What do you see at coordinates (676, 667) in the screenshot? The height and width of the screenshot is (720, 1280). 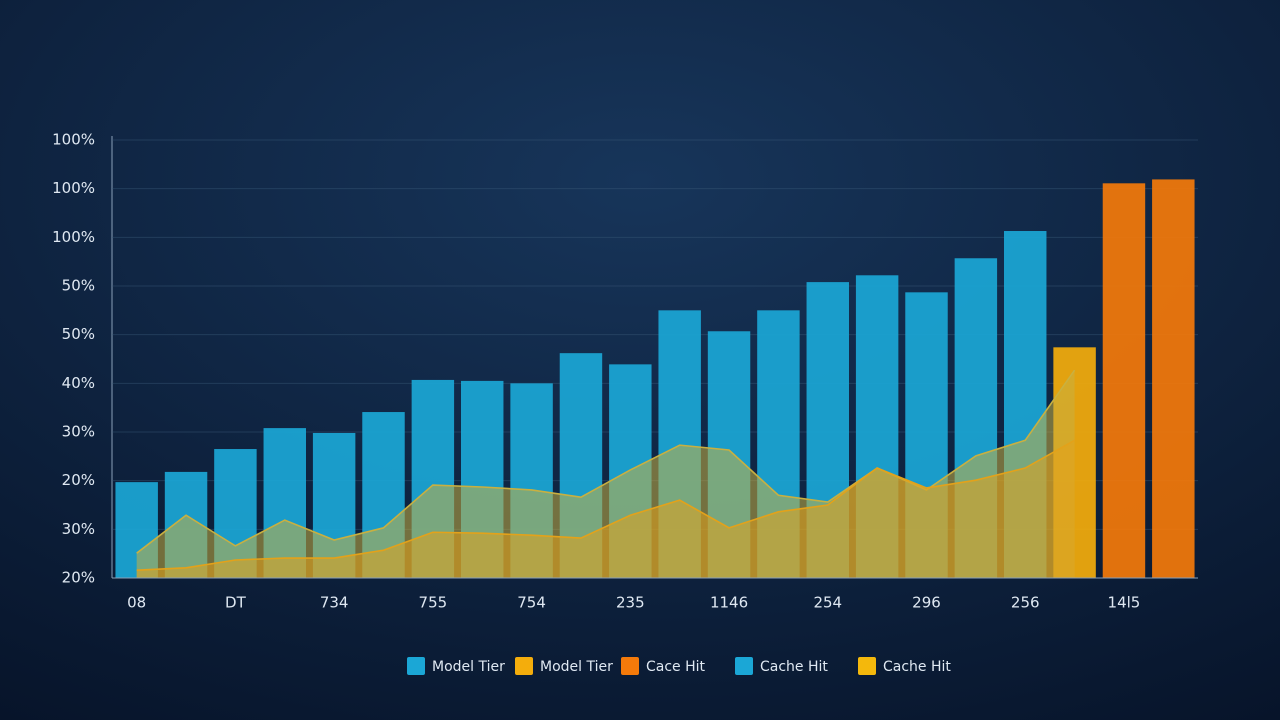 I see `legend-label: Cace Hit` at bounding box center [676, 667].